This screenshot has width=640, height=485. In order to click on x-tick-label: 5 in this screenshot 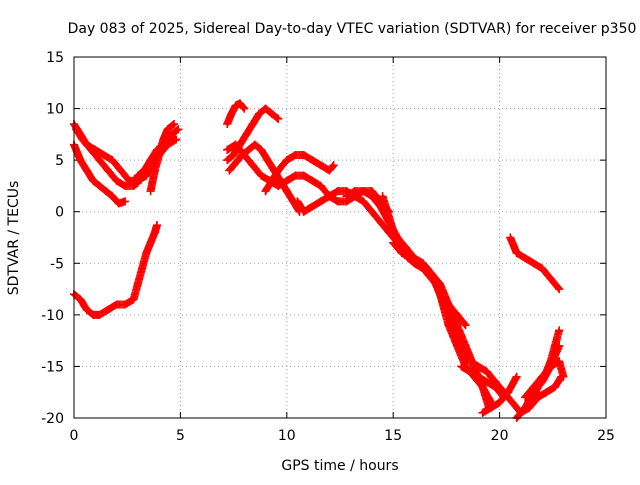, I will do `click(180, 436)`.